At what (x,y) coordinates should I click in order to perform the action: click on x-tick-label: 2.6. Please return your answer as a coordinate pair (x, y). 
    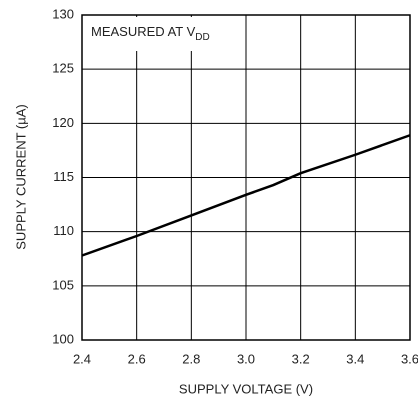
    Looking at the image, I should click on (137, 358).